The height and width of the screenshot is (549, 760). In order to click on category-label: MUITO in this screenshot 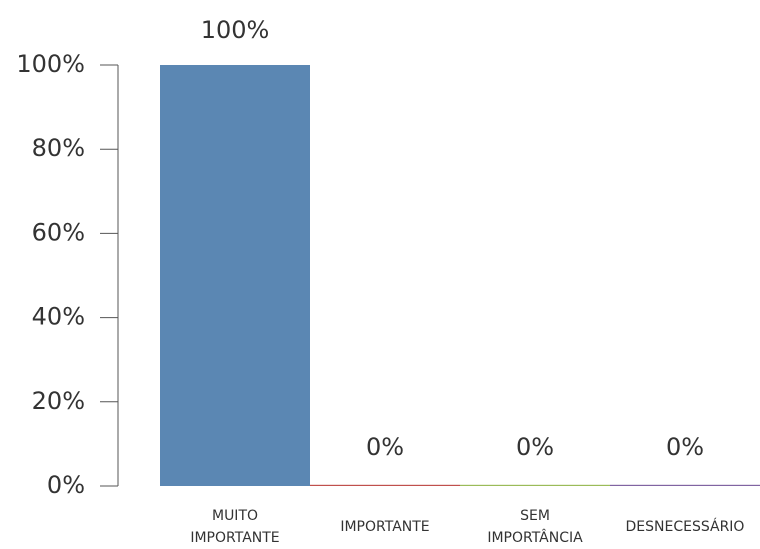, I will do `click(235, 516)`.